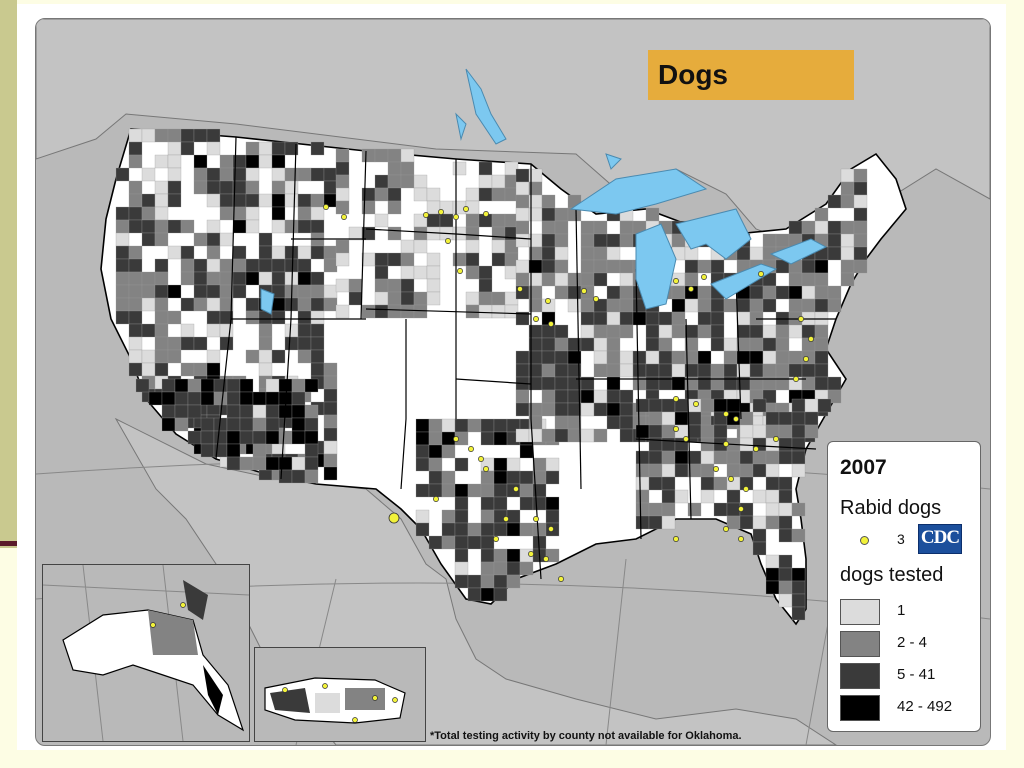 The width and height of the screenshot is (1024, 768). I want to click on alaska-rabid-dot, so click(183, 605).